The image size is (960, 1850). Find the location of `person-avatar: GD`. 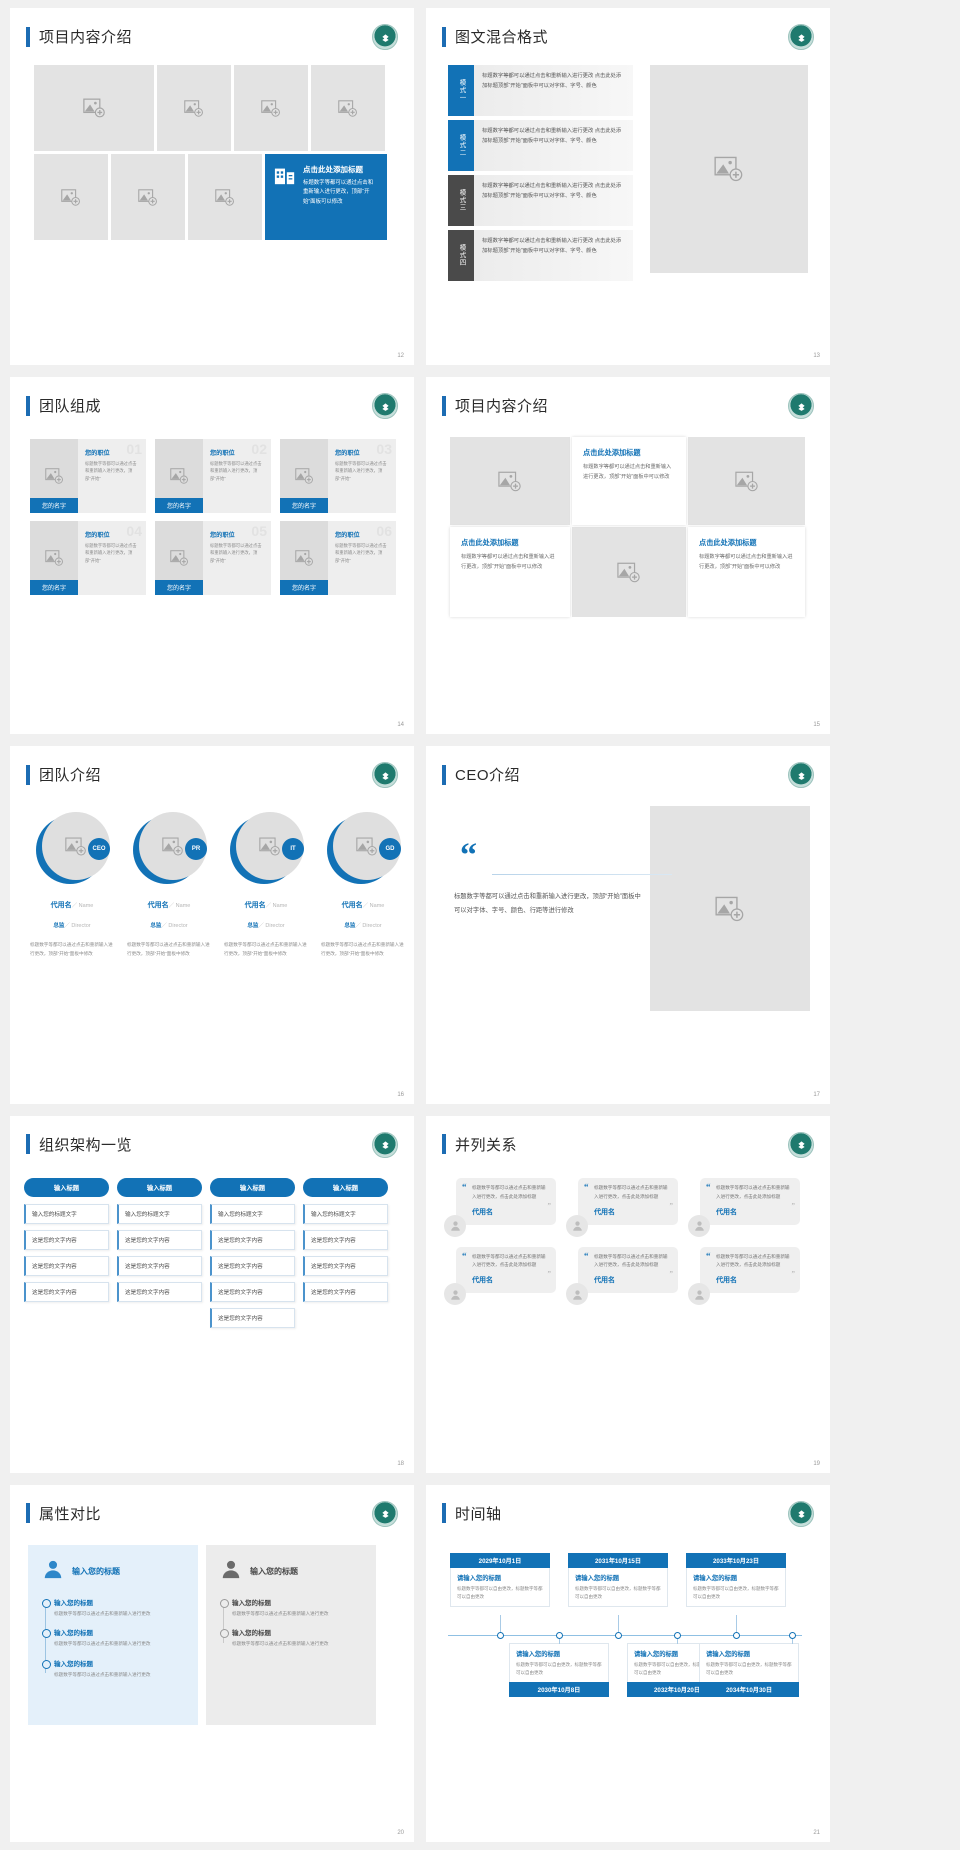

person-avatar: GD is located at coordinates (364, 848).